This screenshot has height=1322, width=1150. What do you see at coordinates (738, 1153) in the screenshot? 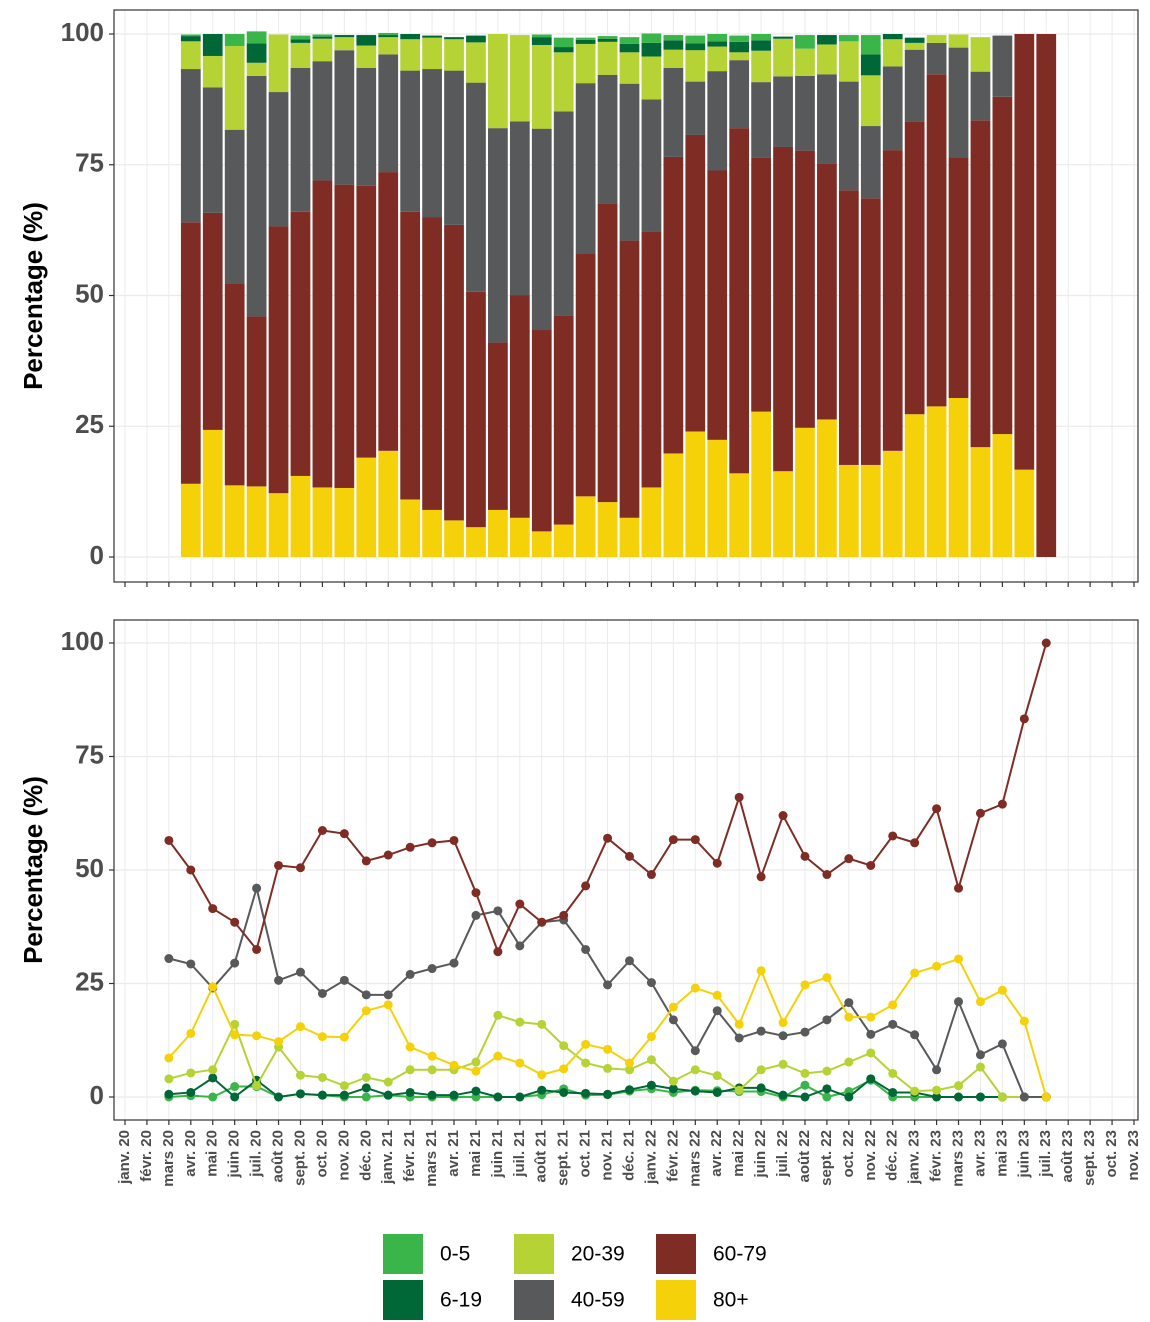
I see `x-tick-label: mai 22` at bounding box center [738, 1153].